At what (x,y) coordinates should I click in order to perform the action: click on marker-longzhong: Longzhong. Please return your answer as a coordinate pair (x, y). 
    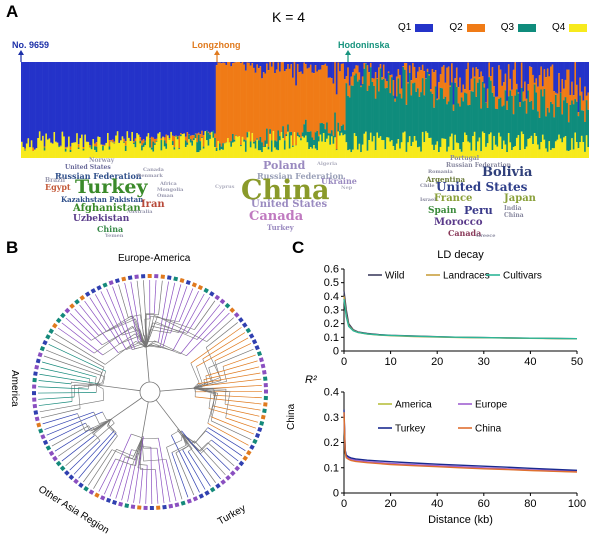
    Looking at the image, I should click on (216, 45).